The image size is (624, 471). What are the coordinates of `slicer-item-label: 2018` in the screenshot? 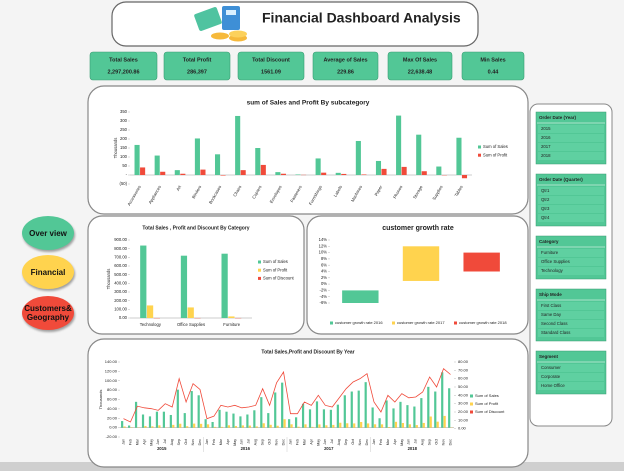 It's located at (546, 155).